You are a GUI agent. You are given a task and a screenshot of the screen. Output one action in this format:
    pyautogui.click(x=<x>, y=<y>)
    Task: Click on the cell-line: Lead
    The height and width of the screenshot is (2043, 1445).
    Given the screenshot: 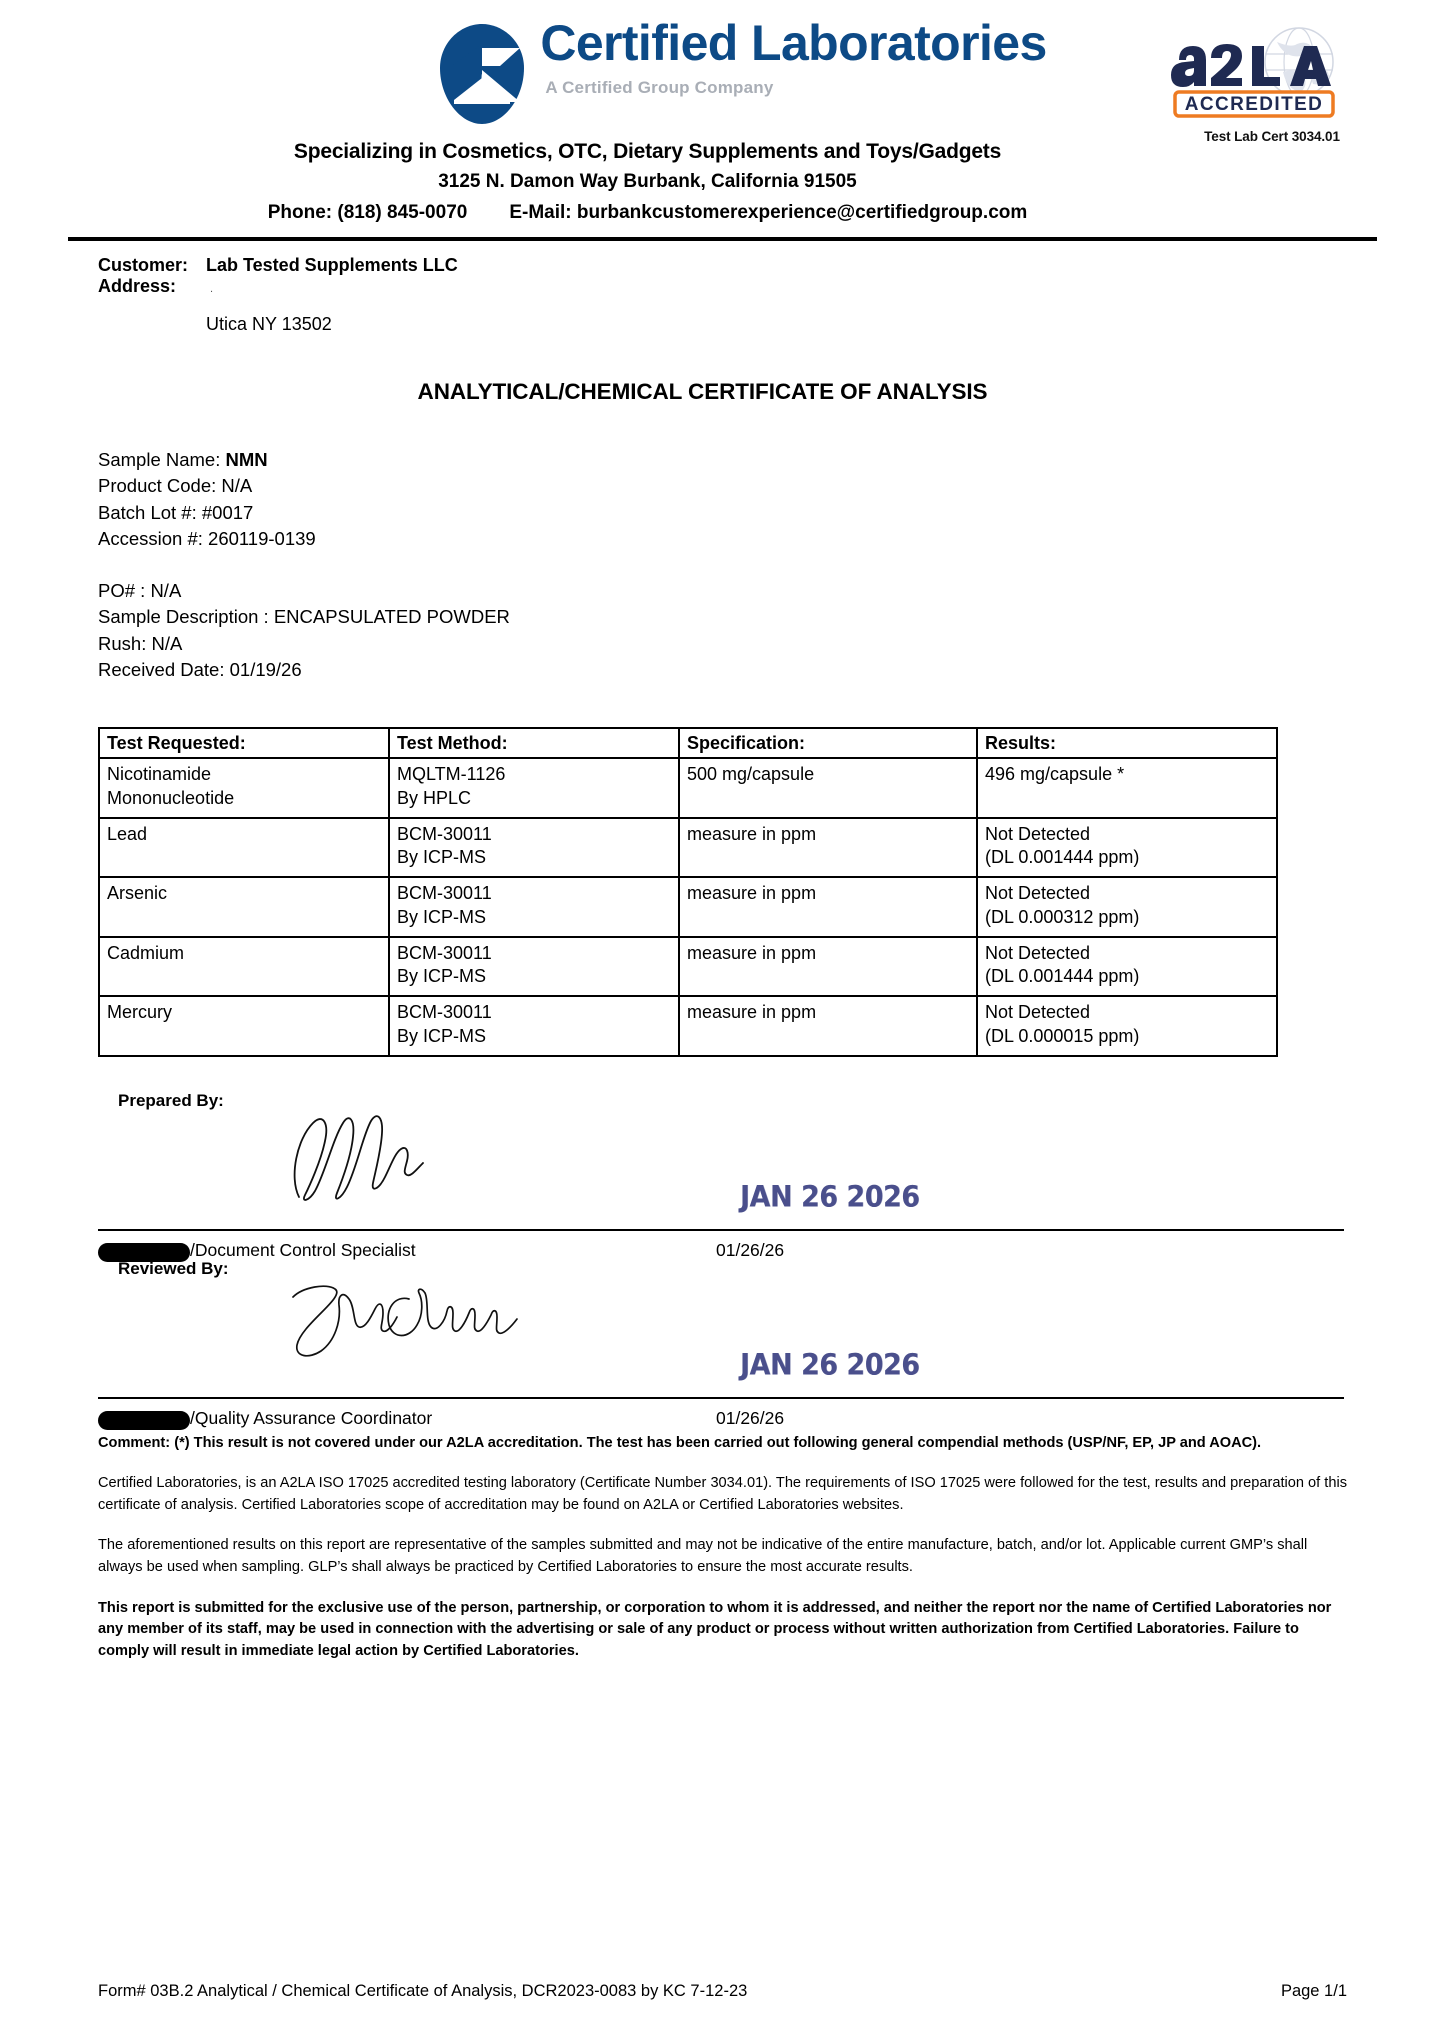 What is the action you would take?
    pyautogui.click(x=127, y=833)
    